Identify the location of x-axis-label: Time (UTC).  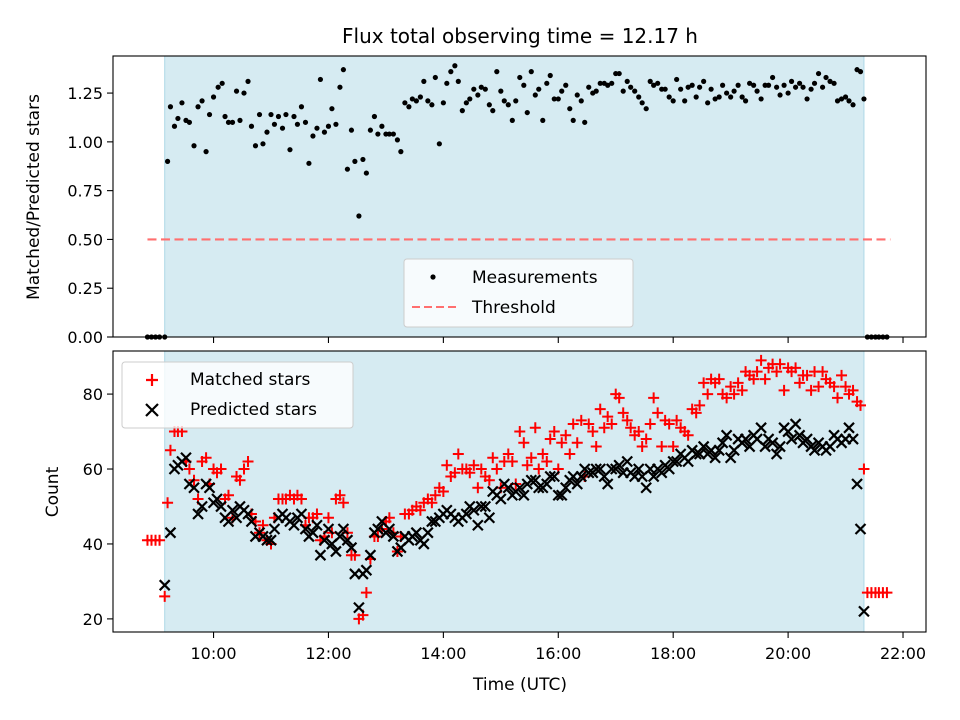
(519, 685).